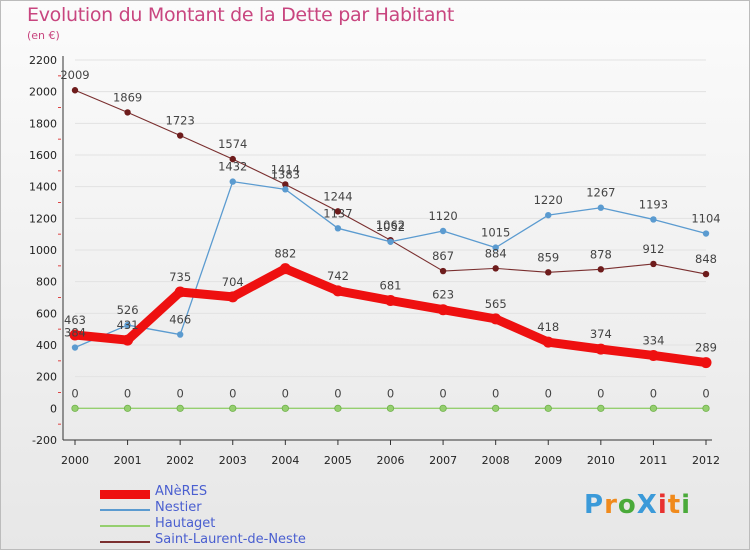 This screenshot has height=550, width=750. I want to click on y-tick-label: 1000, so click(43, 250).